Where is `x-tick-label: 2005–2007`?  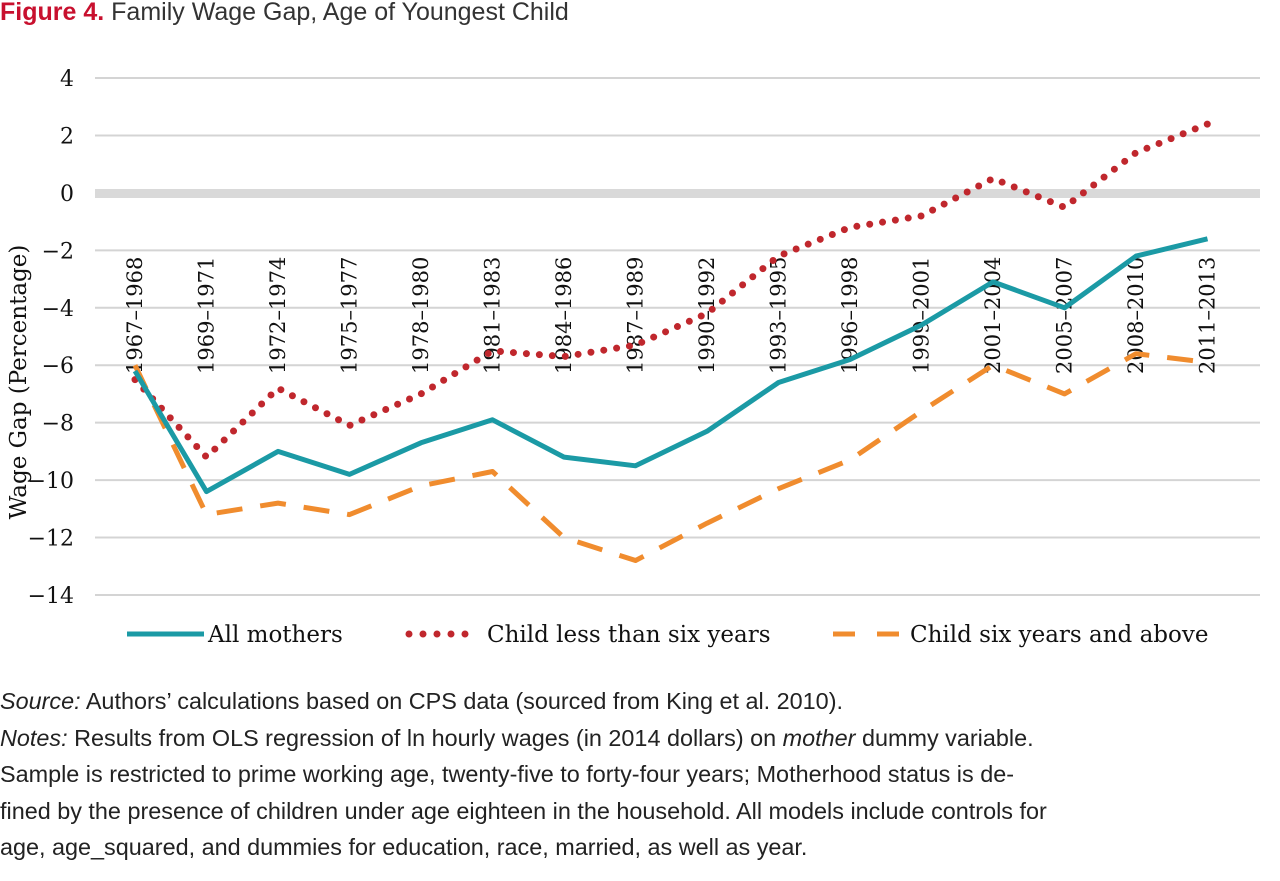 x-tick-label: 2005–2007 is located at coordinates (1065, 315).